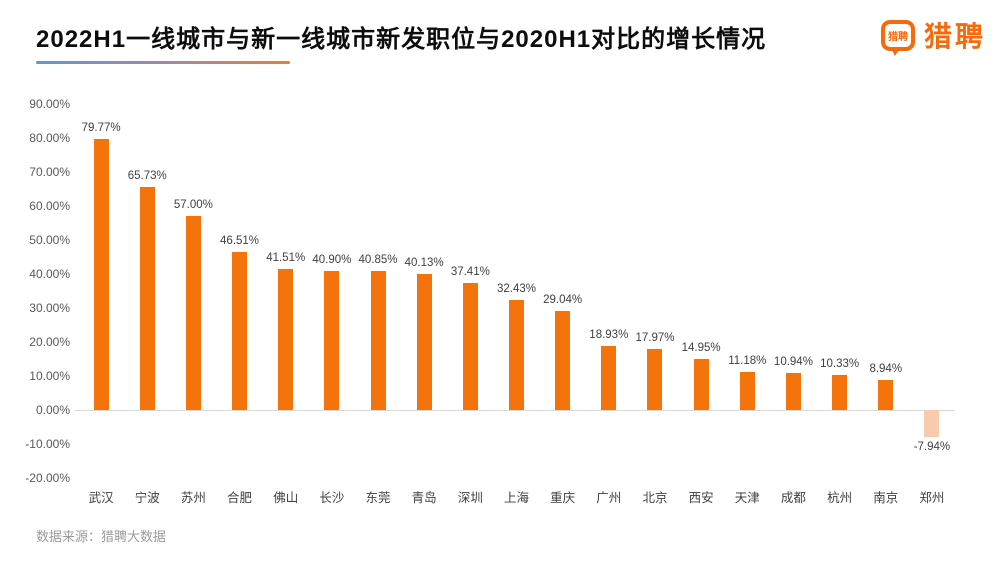  Describe the element at coordinates (240, 498) in the screenshot. I see `x-tick-label: 合肥` at that location.